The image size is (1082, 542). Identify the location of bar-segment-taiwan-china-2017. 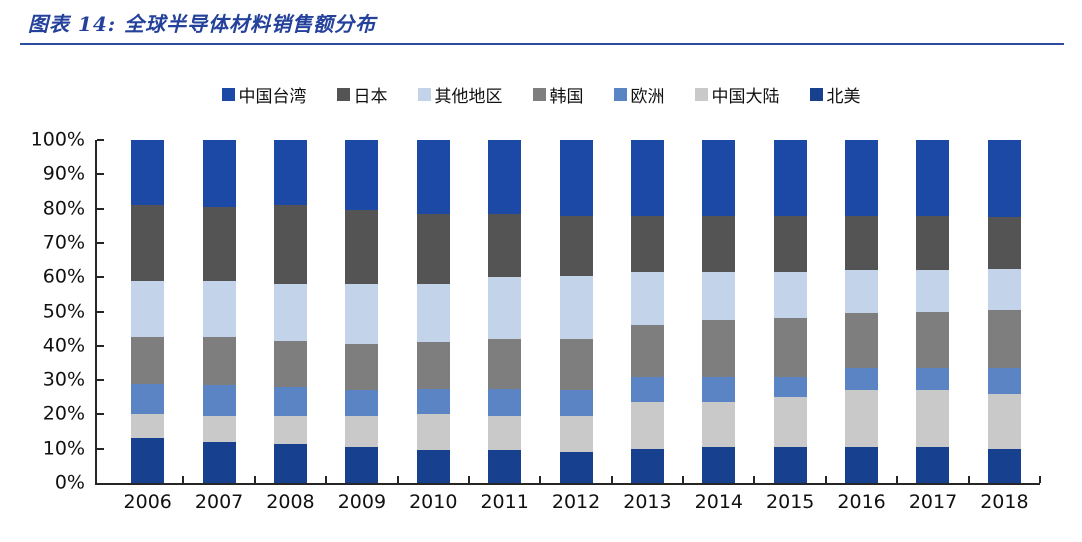
(933, 178).